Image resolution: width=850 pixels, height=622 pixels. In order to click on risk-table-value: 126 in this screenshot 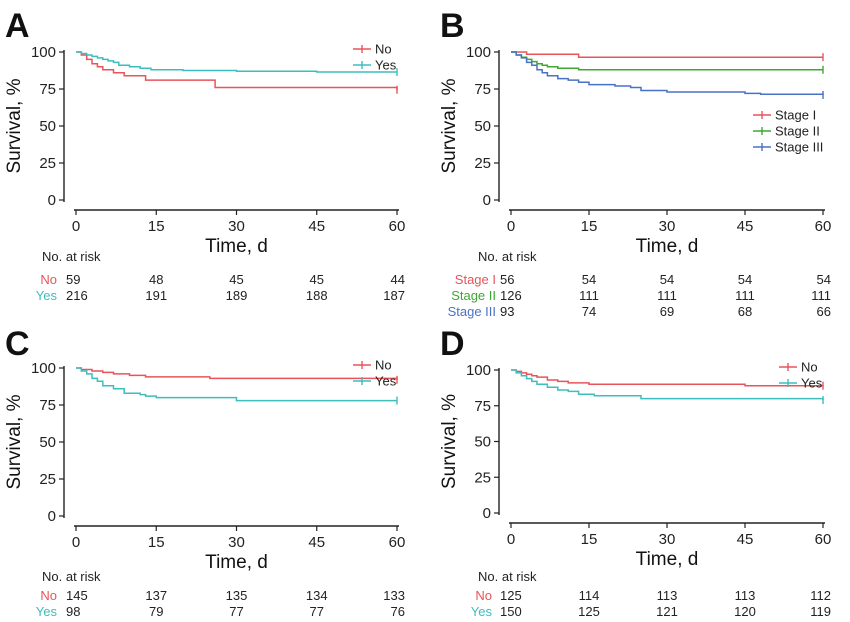, I will do `click(511, 295)`.